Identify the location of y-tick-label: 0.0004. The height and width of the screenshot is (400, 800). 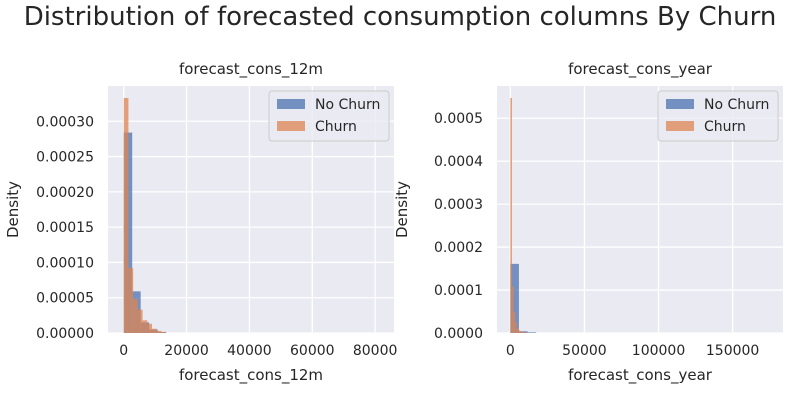
(458, 162).